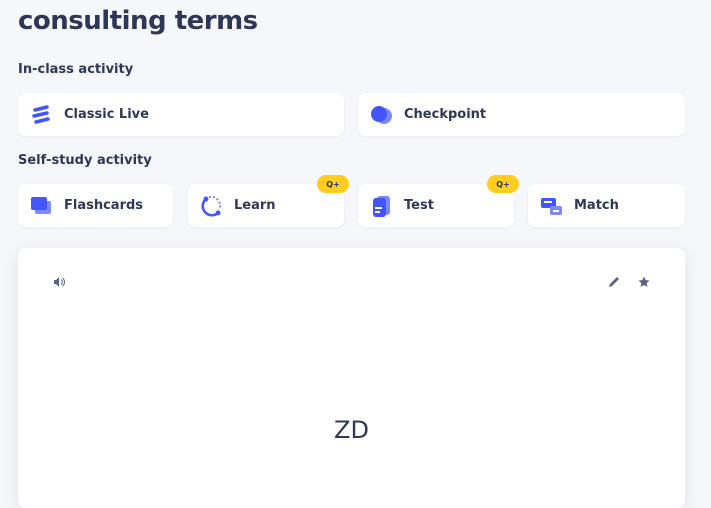 This screenshot has height=508, width=711. What do you see at coordinates (381, 115) in the screenshot?
I see `checkpoint-icon` at bounding box center [381, 115].